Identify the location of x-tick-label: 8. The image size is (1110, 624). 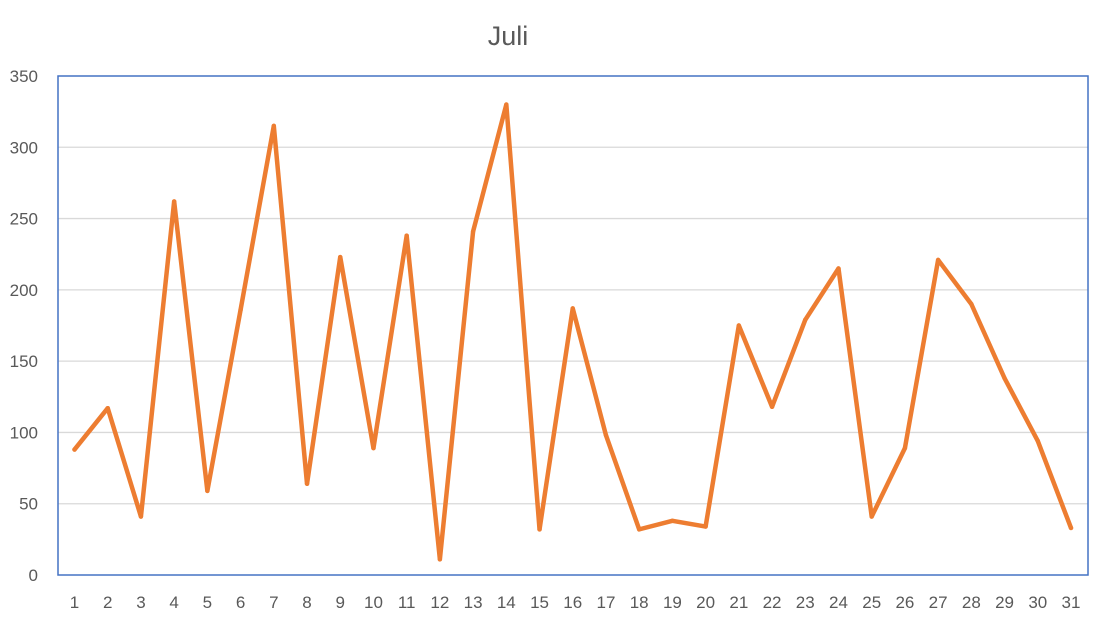
(306, 602).